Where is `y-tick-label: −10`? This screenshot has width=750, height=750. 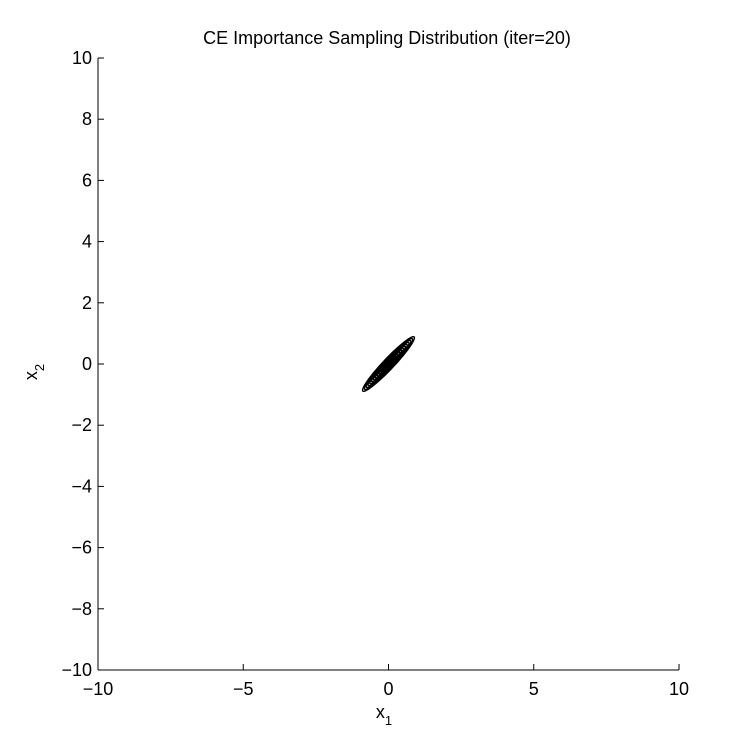 y-tick-label: −10 is located at coordinates (76, 670).